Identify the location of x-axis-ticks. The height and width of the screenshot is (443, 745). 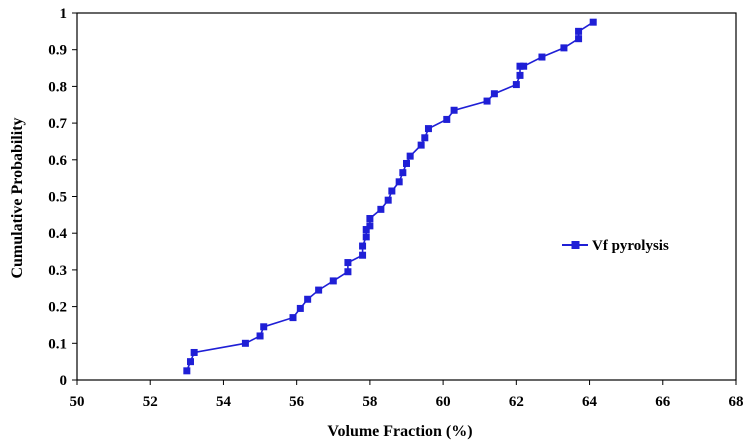
(406, 382).